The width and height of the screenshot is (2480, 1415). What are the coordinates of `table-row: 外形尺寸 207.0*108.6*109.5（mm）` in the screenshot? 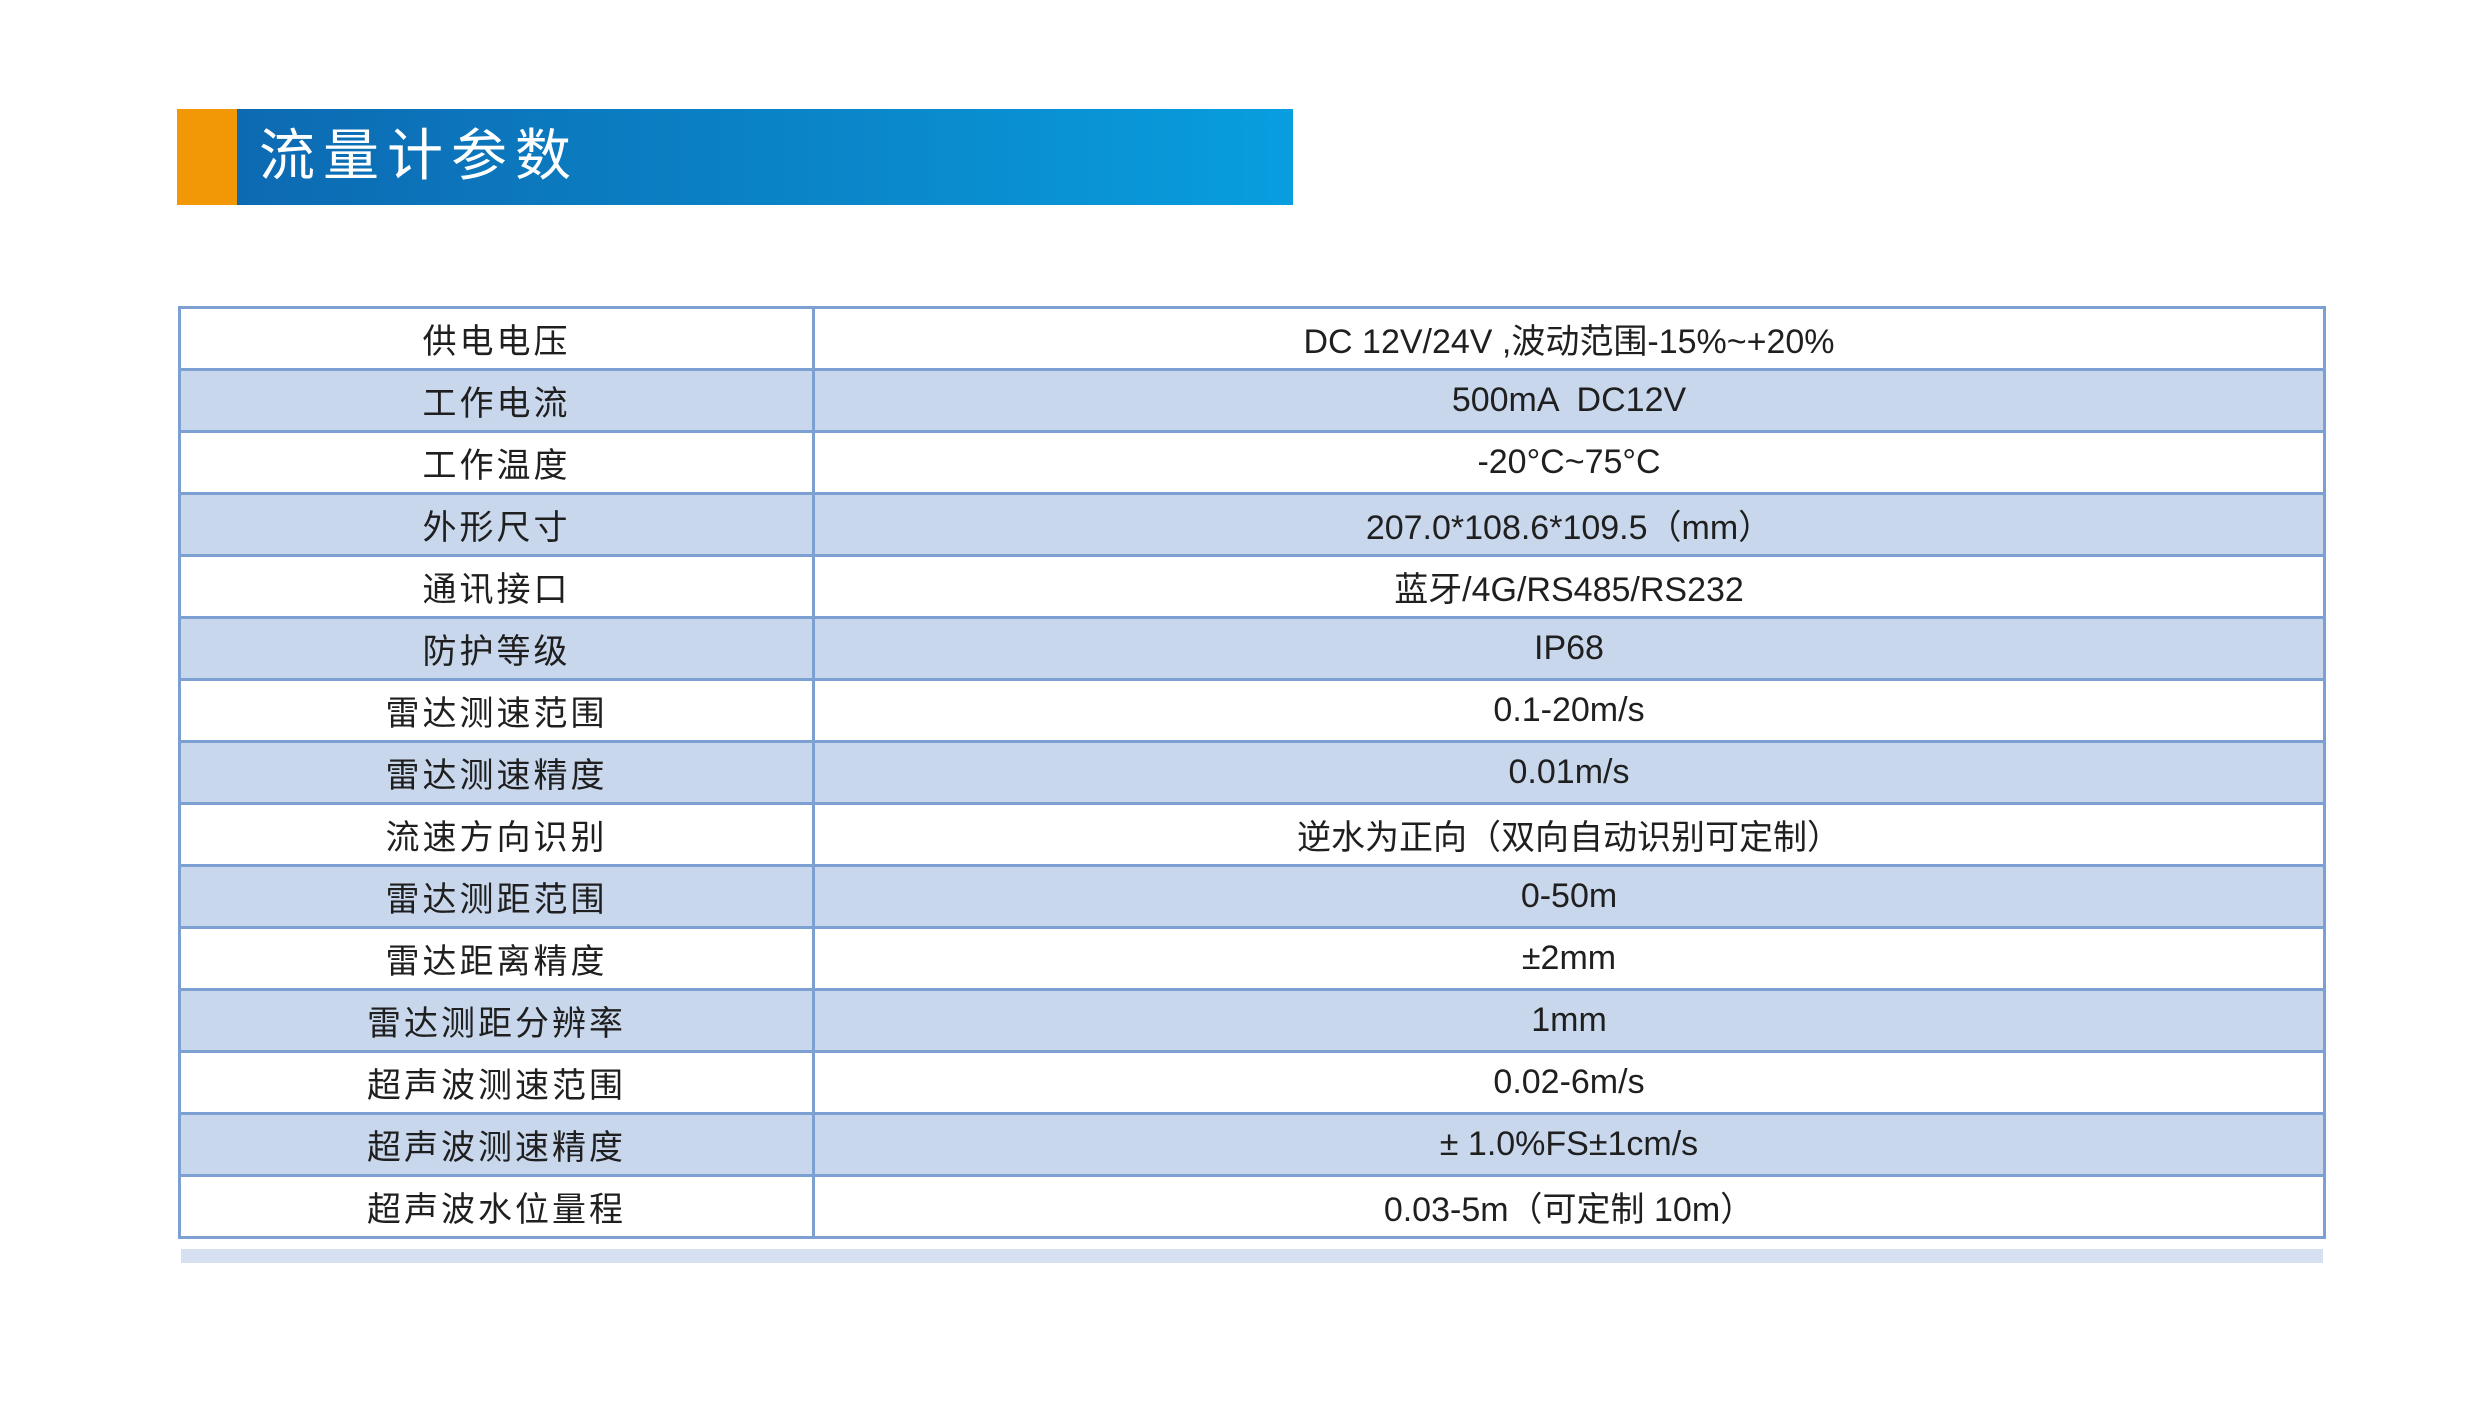 It's located at (1252, 524).